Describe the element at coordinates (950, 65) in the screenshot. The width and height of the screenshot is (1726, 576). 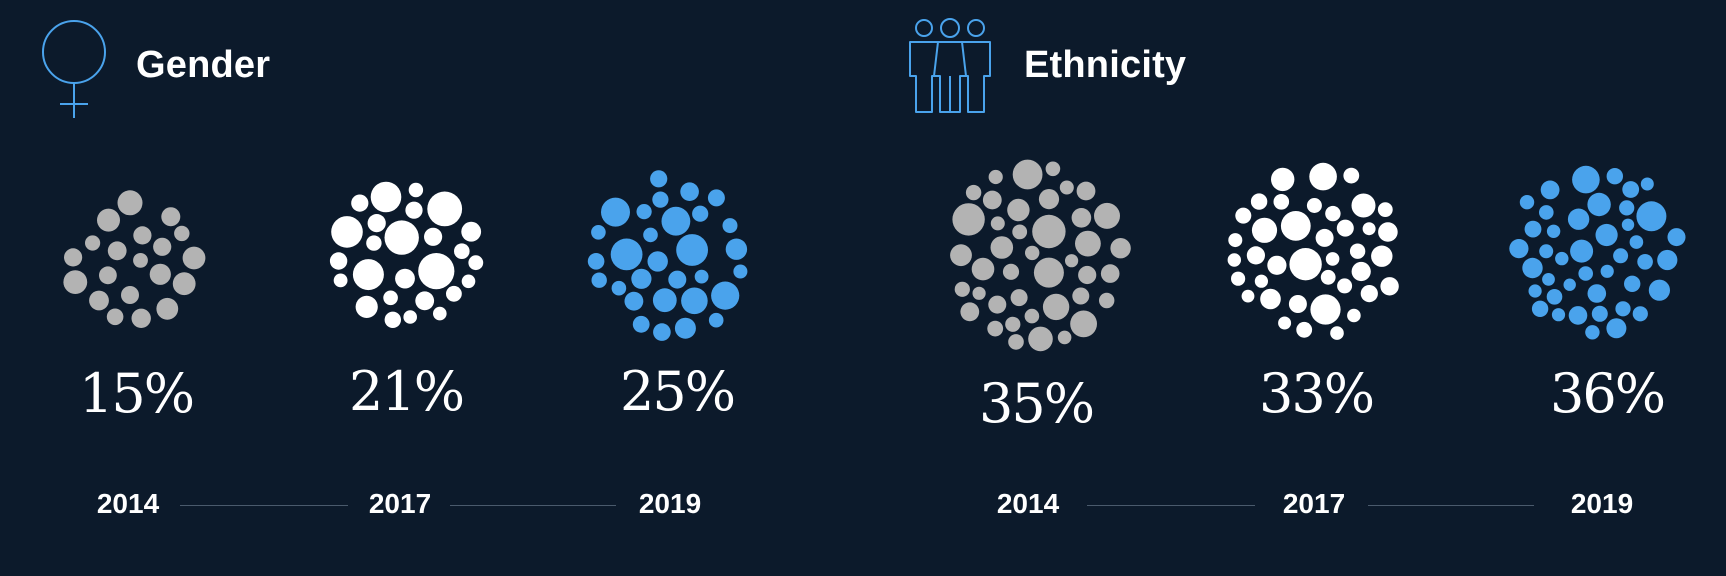
I see `people-group-icon` at that location.